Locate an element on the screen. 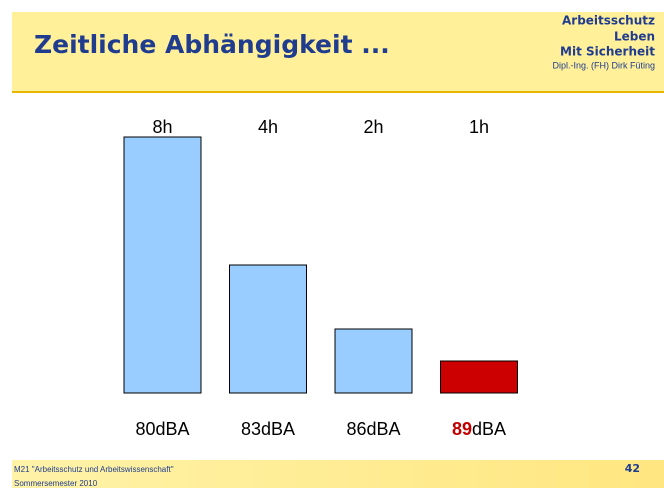 This screenshot has width=664, height=488. page-number: 42 is located at coordinates (632, 468).